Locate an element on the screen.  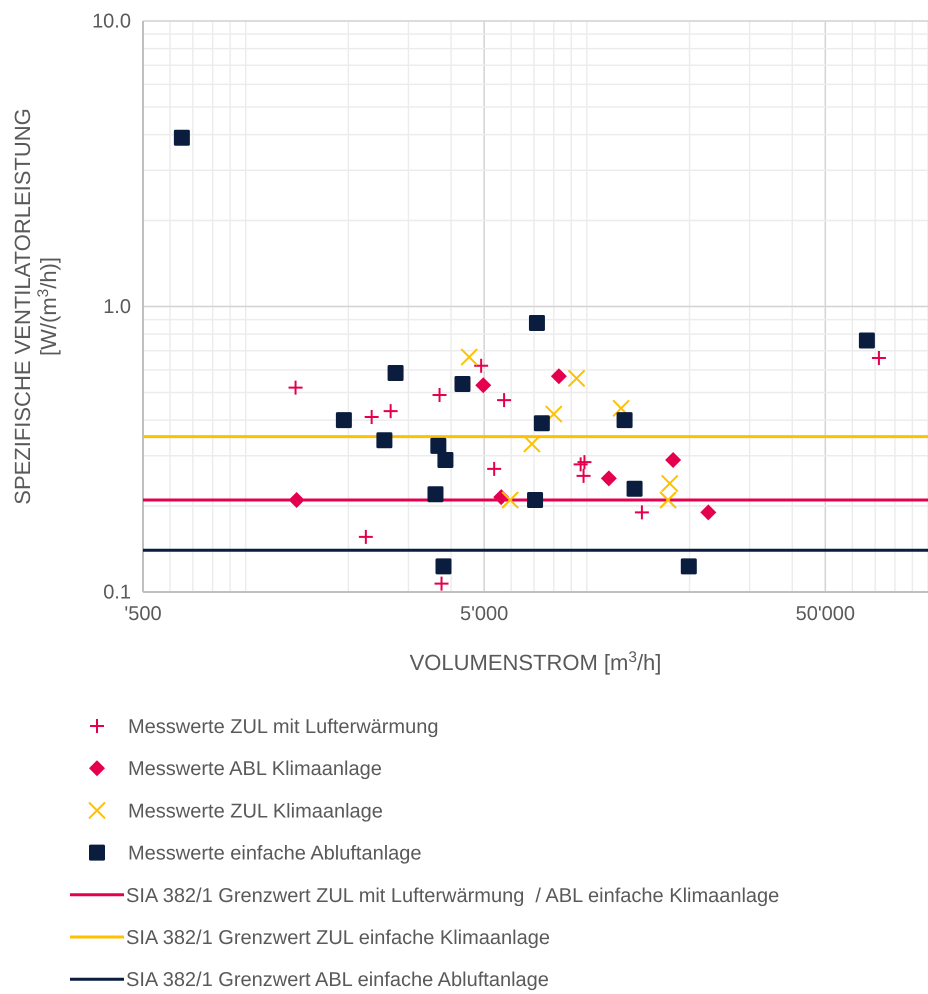
legend-label: SIA 382/1 Grenzwert ZUL einfache Klimaanlage is located at coordinates (338, 938).